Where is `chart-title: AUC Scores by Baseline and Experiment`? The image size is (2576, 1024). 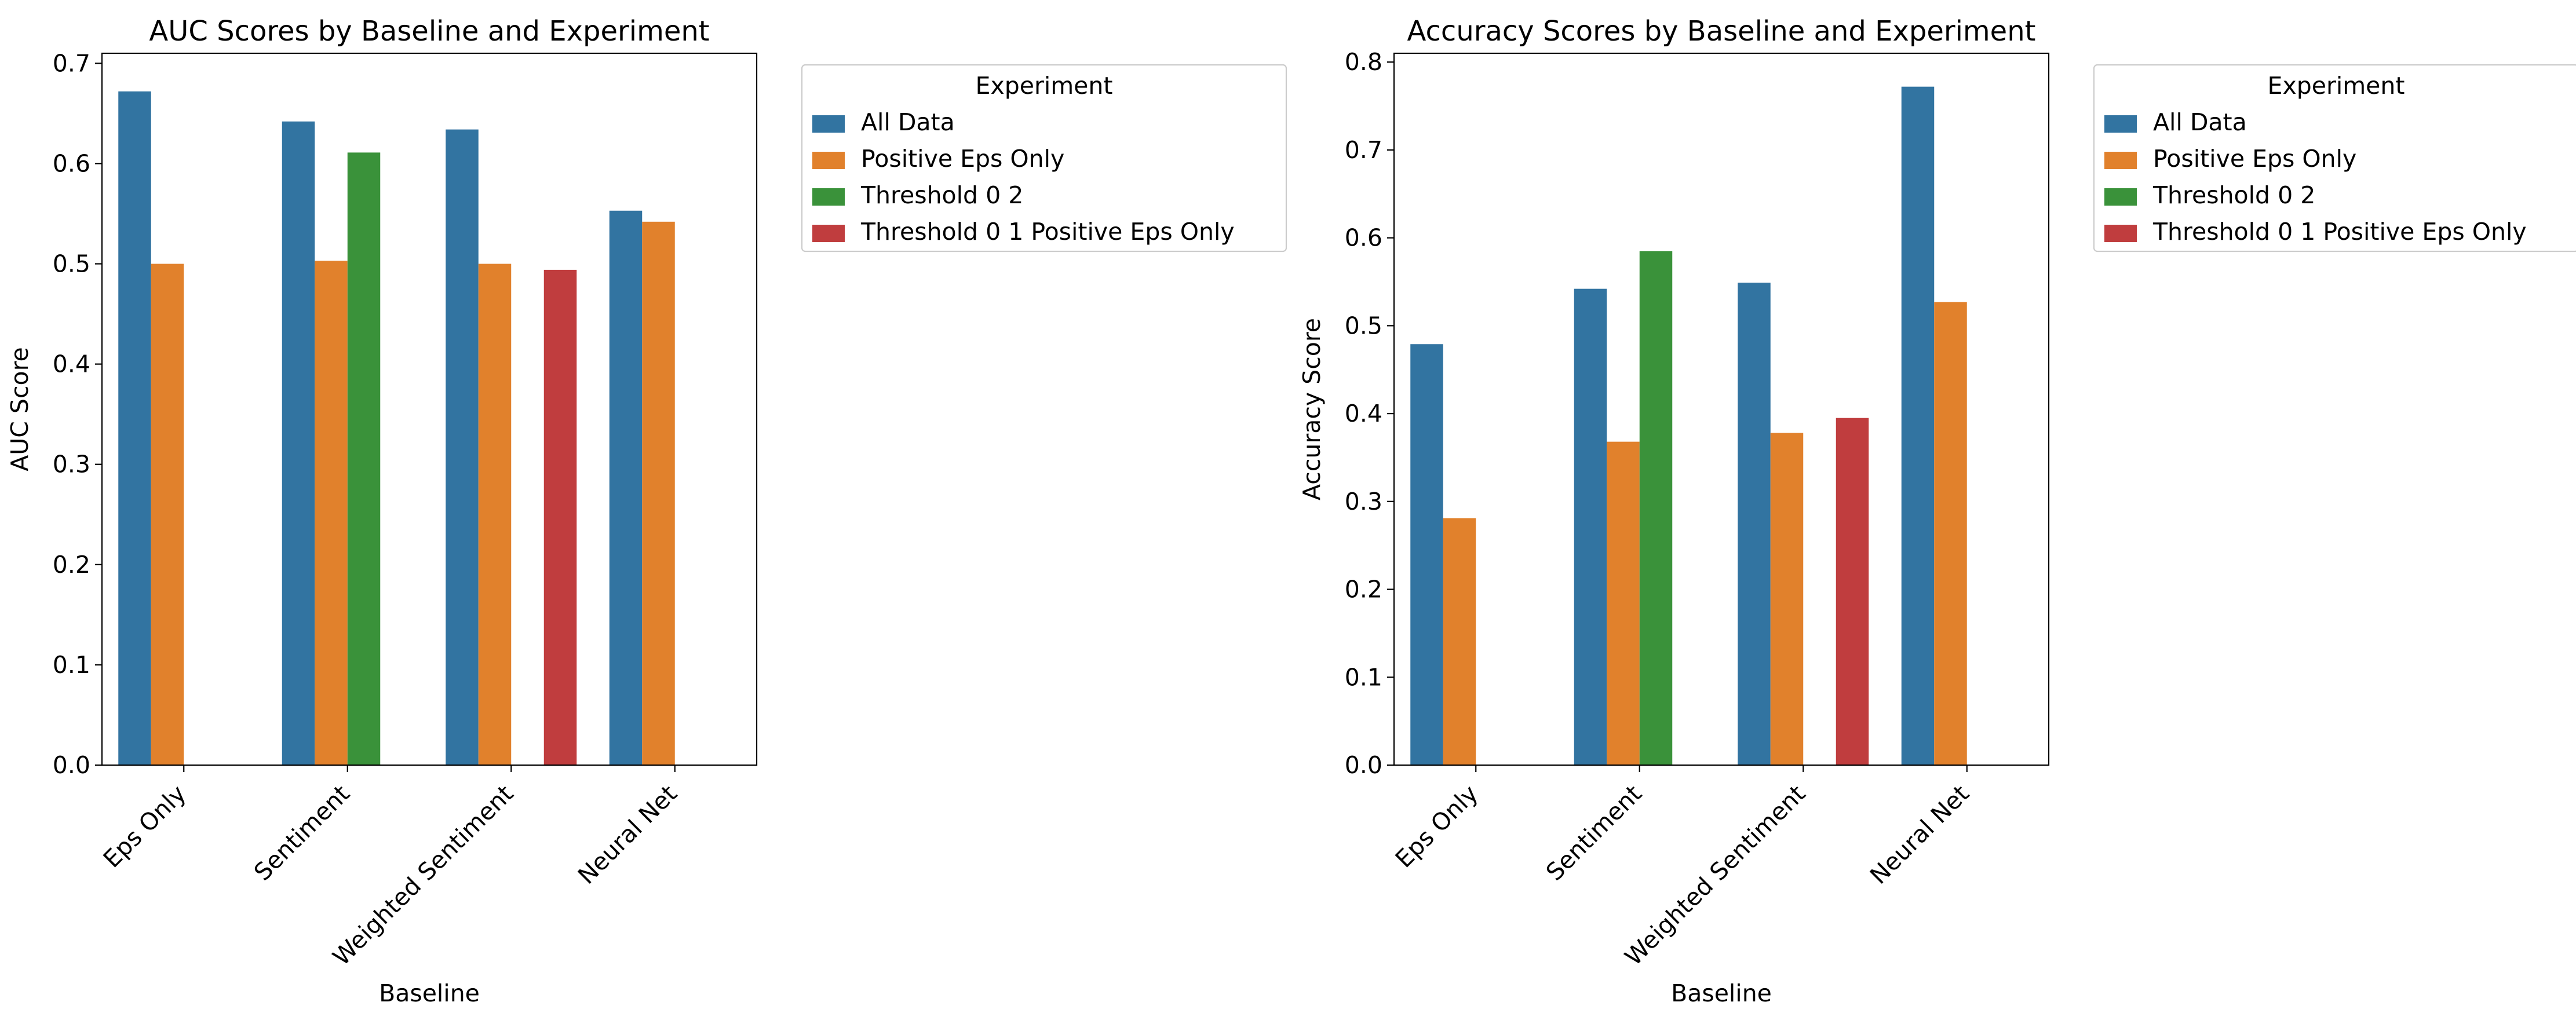 chart-title: AUC Scores by Baseline and Experiment is located at coordinates (429, 31).